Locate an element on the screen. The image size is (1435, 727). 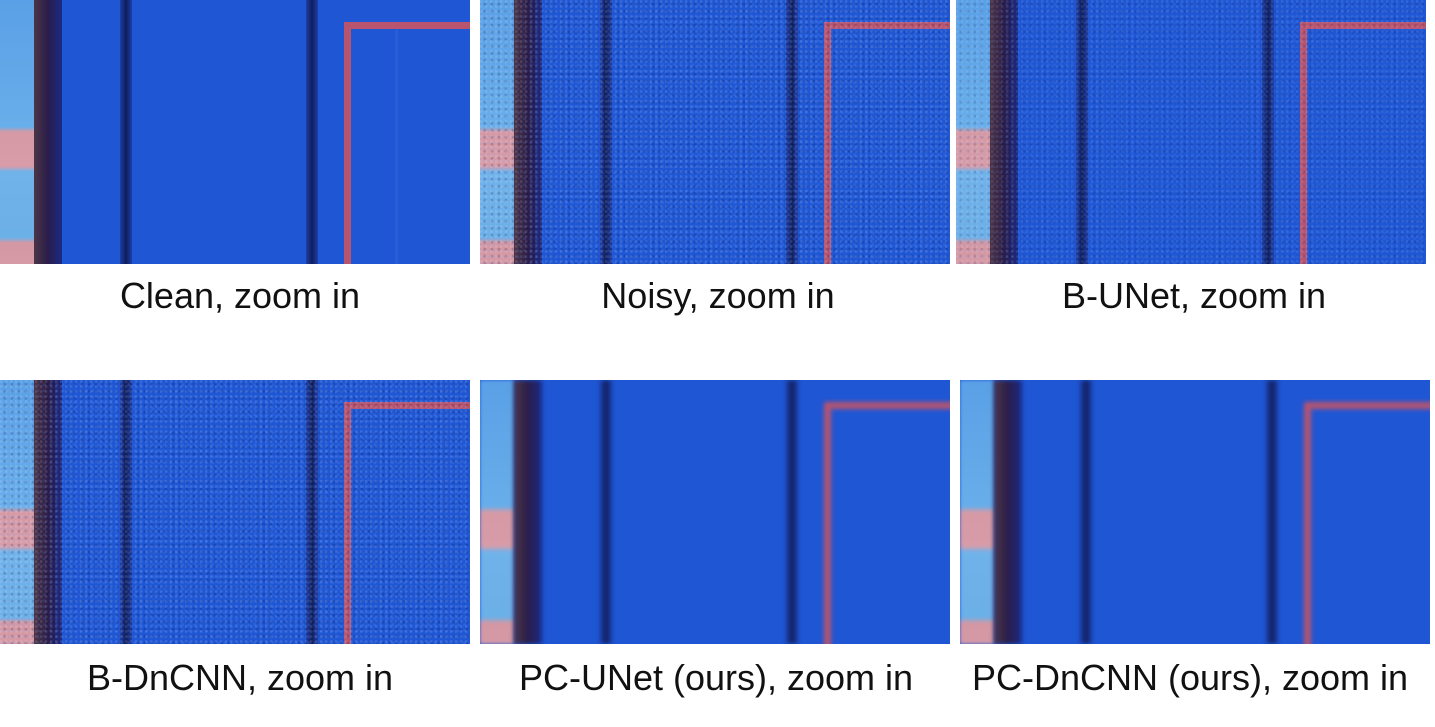
image-clean is located at coordinates (235, 132).